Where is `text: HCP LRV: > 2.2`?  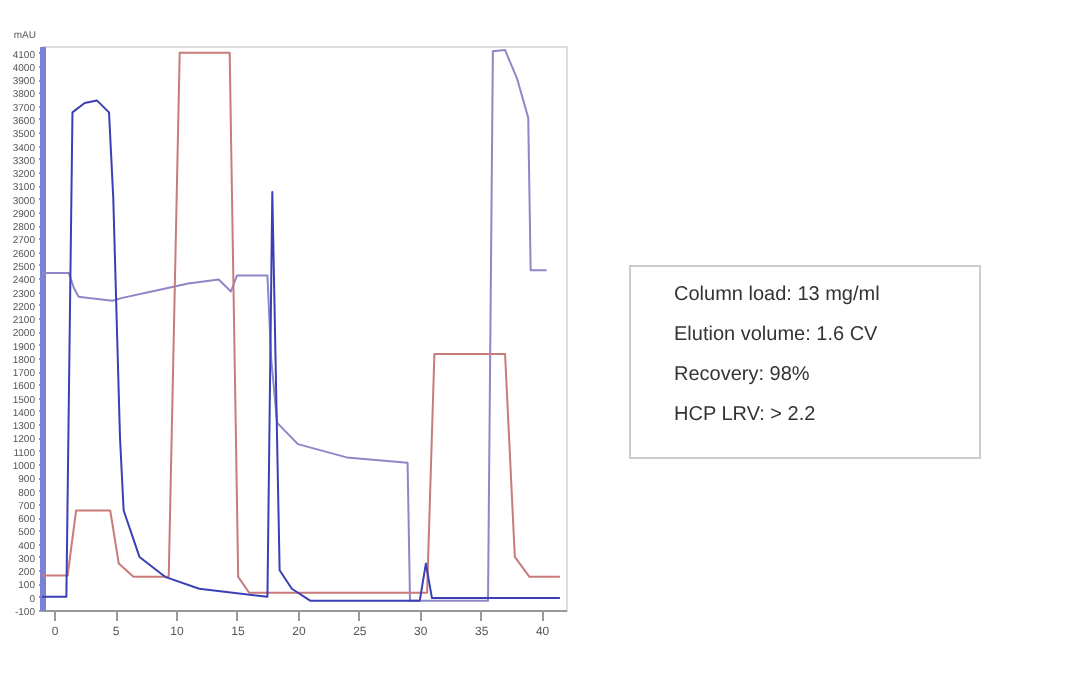
text: HCP LRV: > 2.2 is located at coordinates (745, 415).